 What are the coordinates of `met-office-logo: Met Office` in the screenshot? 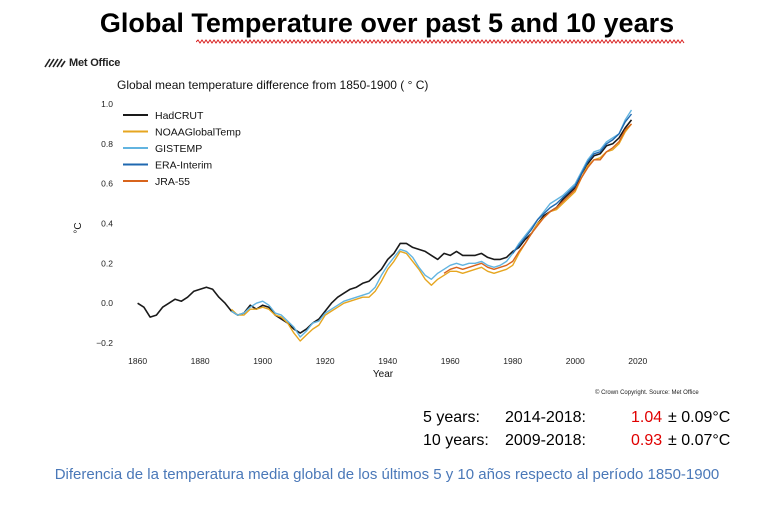 It's located at (82, 63).